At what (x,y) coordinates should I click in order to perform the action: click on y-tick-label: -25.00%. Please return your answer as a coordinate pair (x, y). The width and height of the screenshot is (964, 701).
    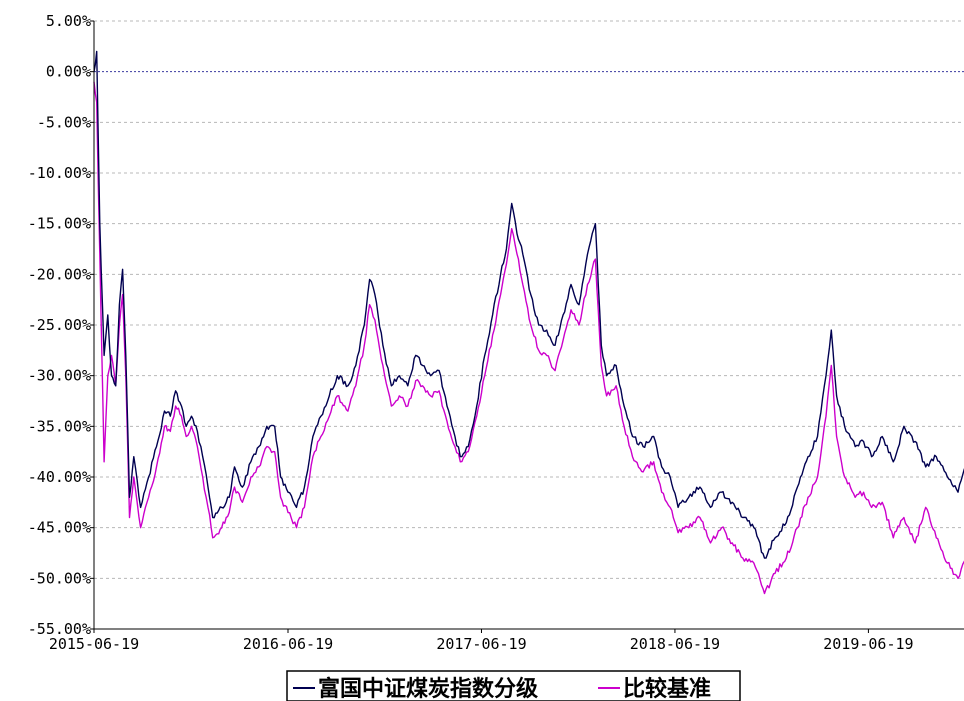
    Looking at the image, I should click on (59, 325).